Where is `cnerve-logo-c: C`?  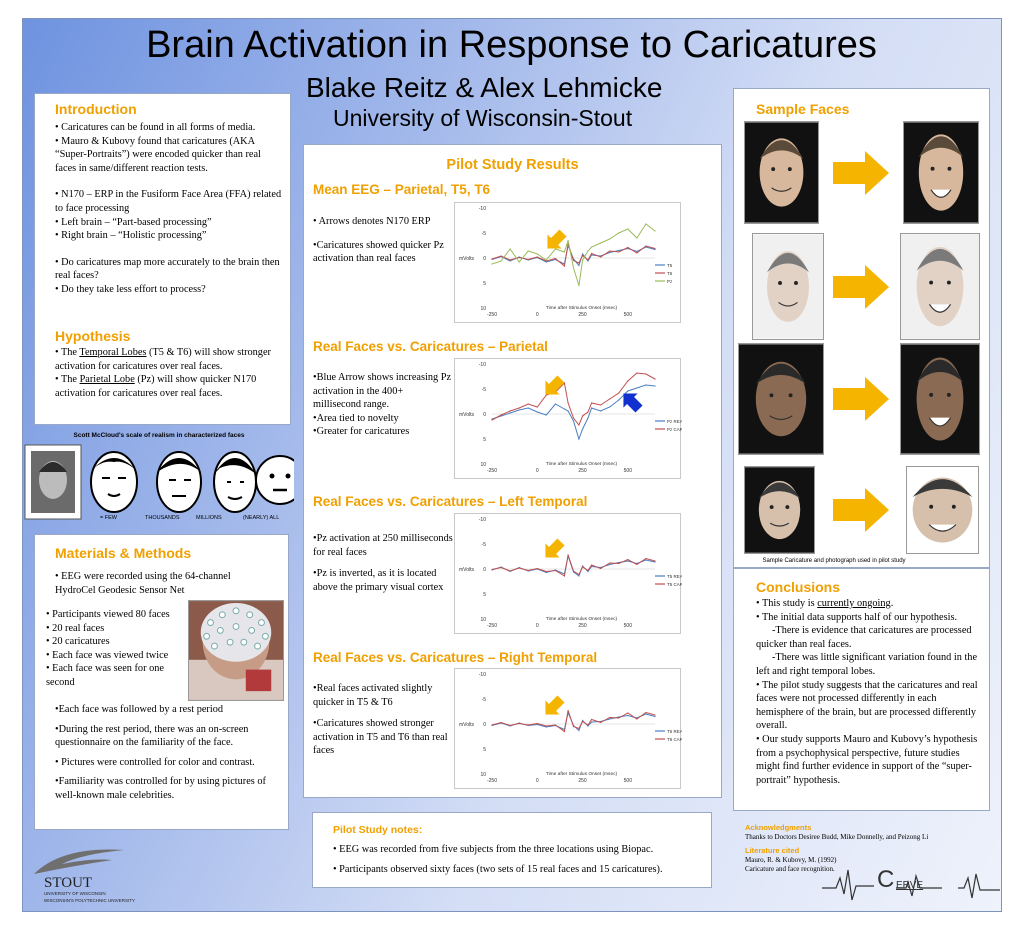 cnerve-logo-c: C is located at coordinates (886, 879).